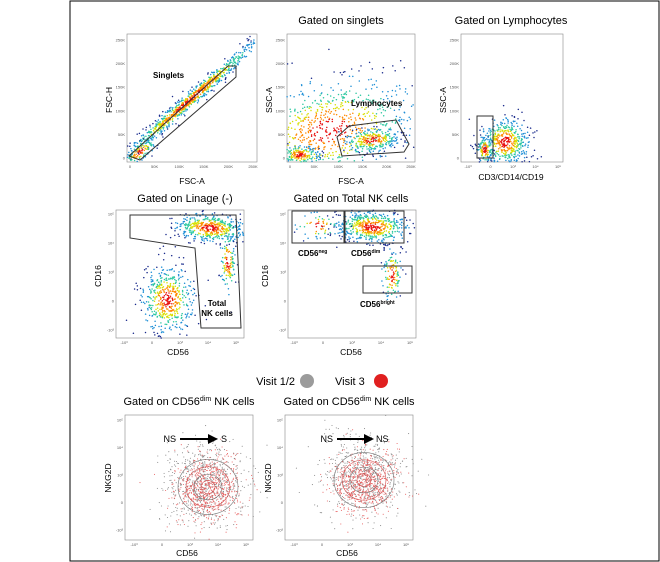 Image resolution: width=660 pixels, height=562 pixels. What do you see at coordinates (443, 100) in the screenshot?
I see `y-axis-label: SSC-A` at bounding box center [443, 100].